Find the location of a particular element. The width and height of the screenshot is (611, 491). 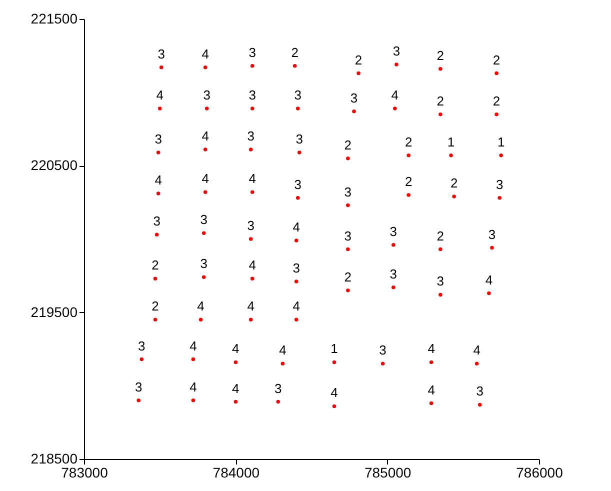

y-tick-label: 218500 is located at coordinates (54, 458).